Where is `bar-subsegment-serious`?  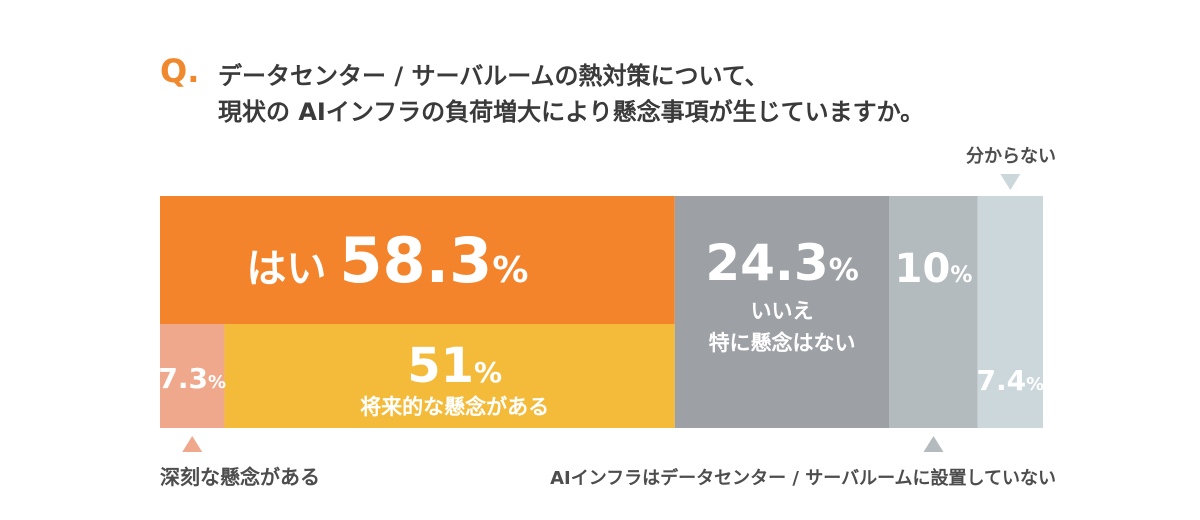
bar-subsegment-serious is located at coordinates (192, 376).